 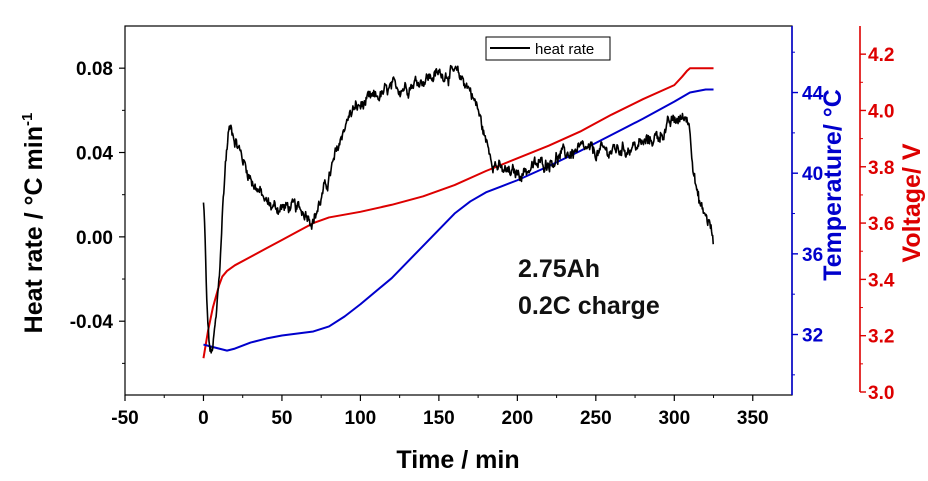 I want to click on legend-label: heat rate, so click(x=564, y=49).